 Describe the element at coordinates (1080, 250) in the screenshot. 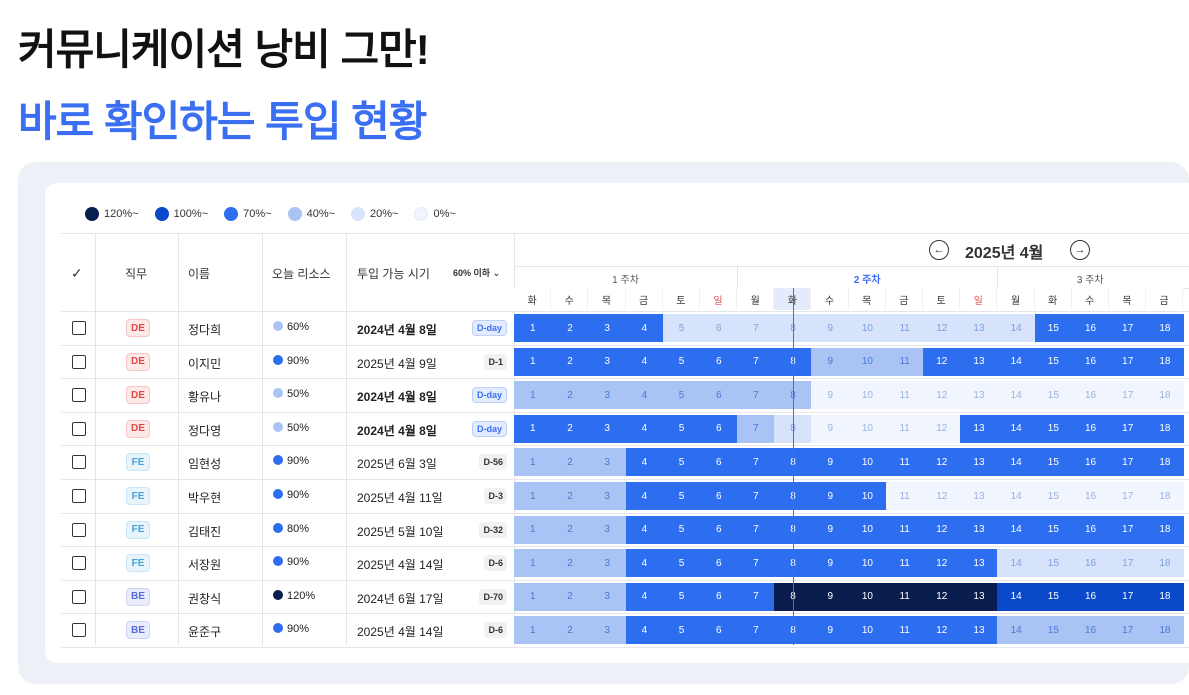

I see `next-month-button: →` at that location.